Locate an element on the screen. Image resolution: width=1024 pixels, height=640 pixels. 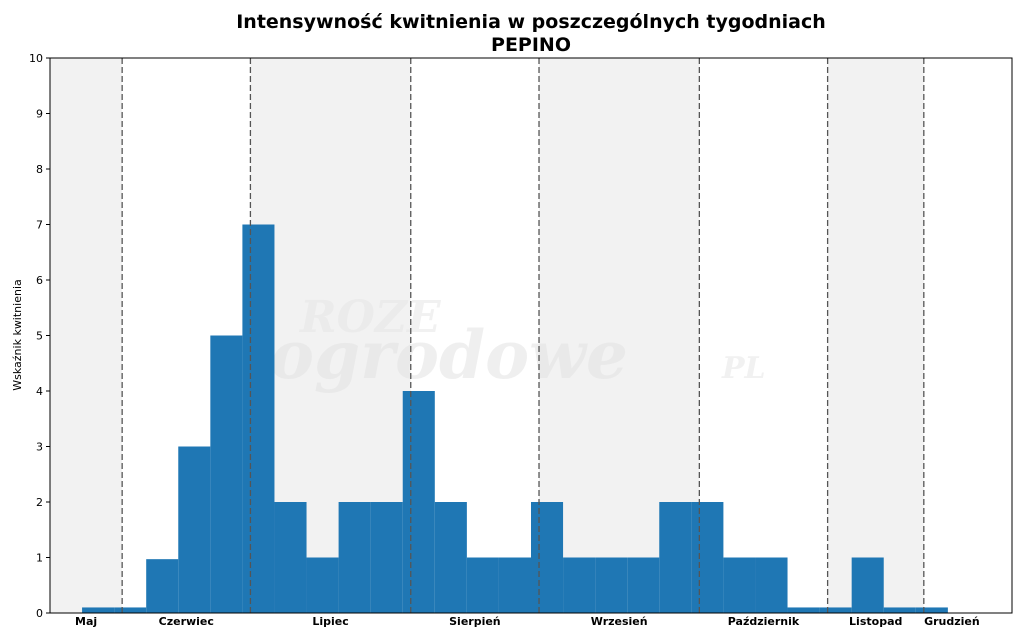
y-axis: 0 1 2 3 4 5 6 7 8 9 10 is located at coordinates (39, 336).